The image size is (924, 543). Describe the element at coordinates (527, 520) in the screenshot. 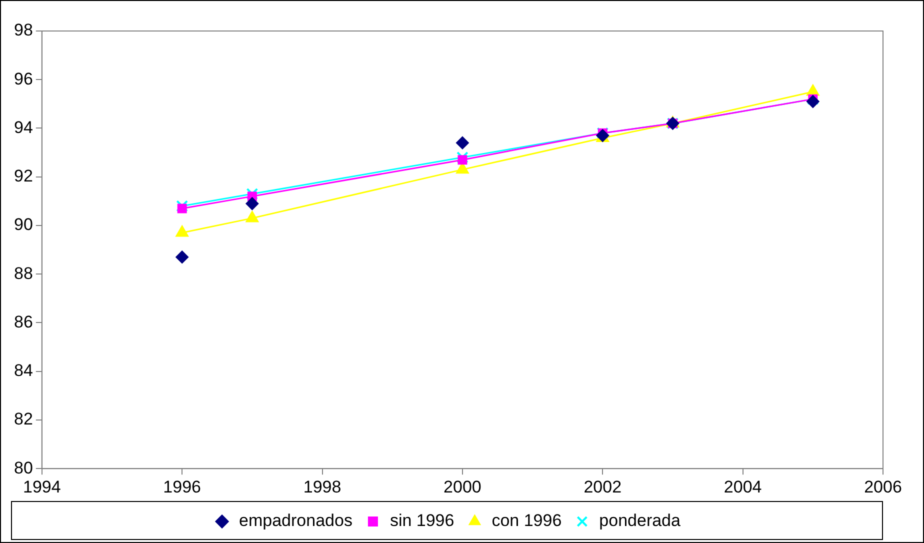

I see `legend-label: con 1996` at that location.